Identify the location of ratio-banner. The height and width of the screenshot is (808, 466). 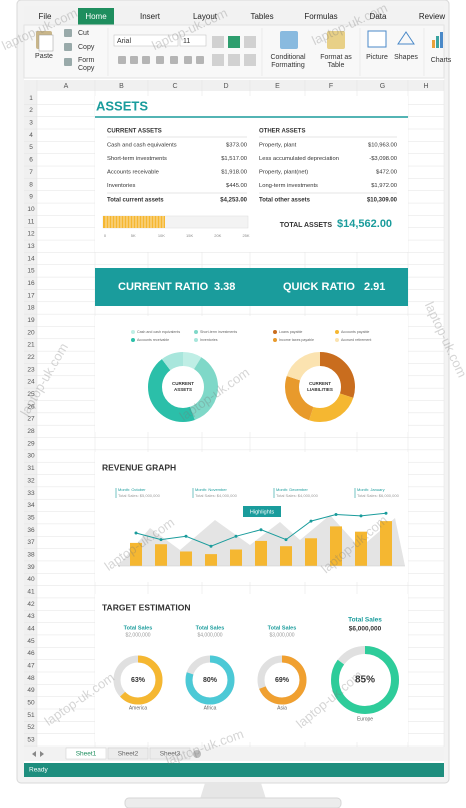
(251, 287).